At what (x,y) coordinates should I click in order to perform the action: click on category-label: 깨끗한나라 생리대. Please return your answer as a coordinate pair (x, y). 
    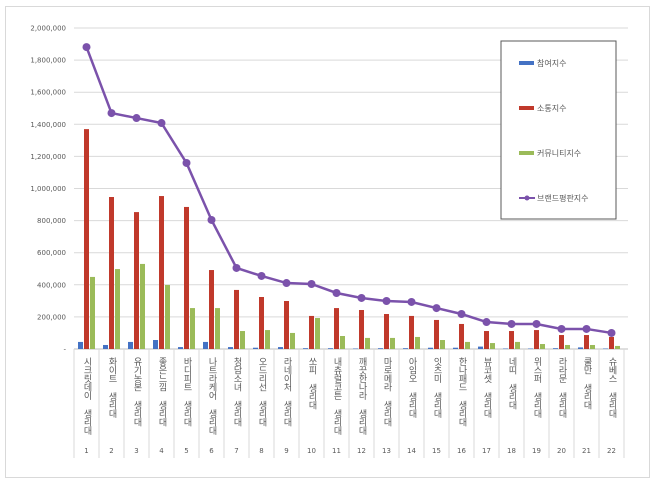
    Looking at the image, I should click on (362, 396).